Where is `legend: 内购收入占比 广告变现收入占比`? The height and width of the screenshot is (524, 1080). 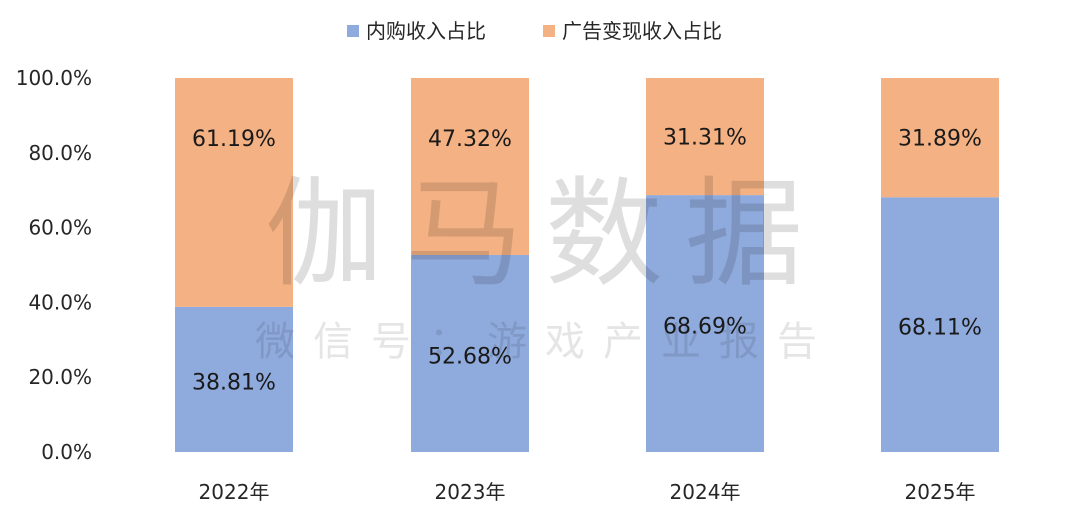
legend: 内购收入占比 广告变现收入占比 is located at coordinates (534, 31).